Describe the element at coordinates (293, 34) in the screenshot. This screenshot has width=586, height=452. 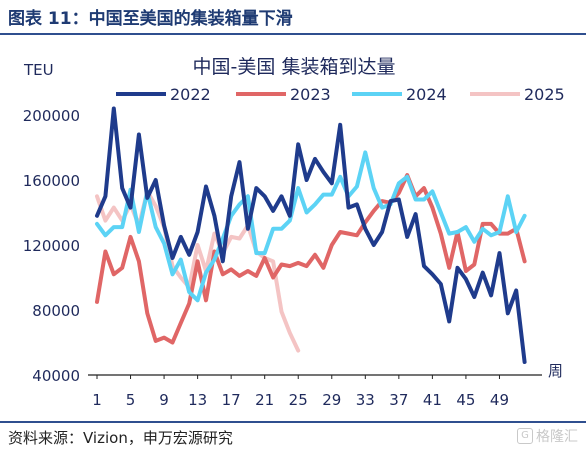
I see `title-divider` at that location.